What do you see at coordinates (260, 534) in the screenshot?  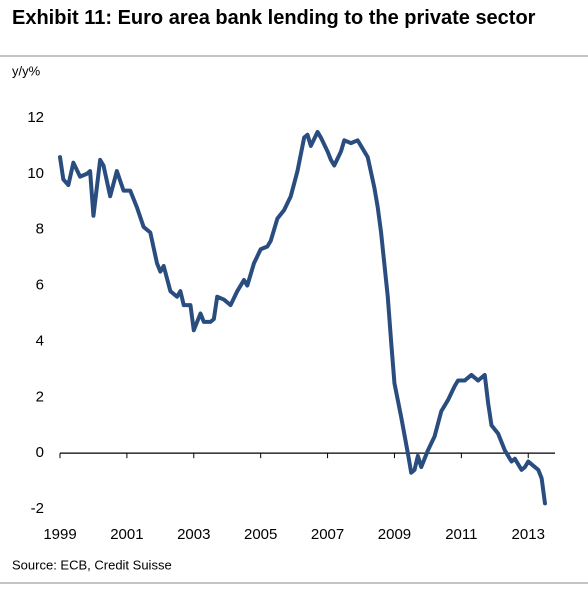 I see `x-tick-label: 2005` at bounding box center [260, 534].